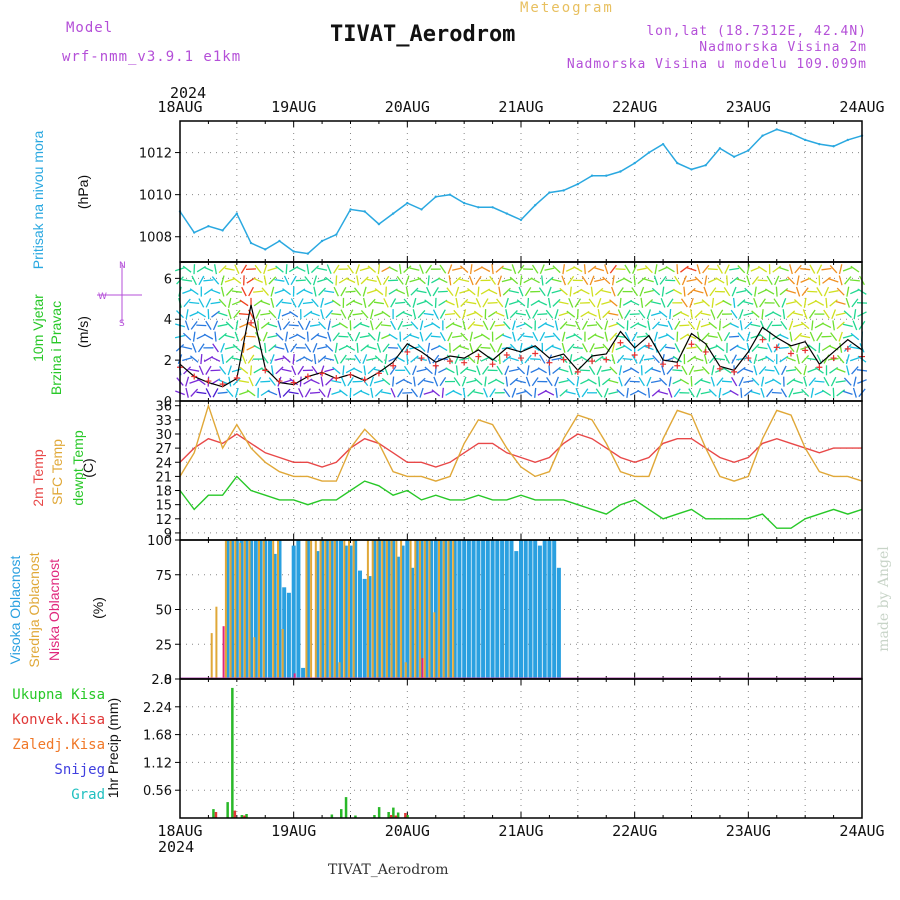  What do you see at coordinates (163, 477) in the screenshot?
I see `ytick-label: 21` at bounding box center [163, 477].